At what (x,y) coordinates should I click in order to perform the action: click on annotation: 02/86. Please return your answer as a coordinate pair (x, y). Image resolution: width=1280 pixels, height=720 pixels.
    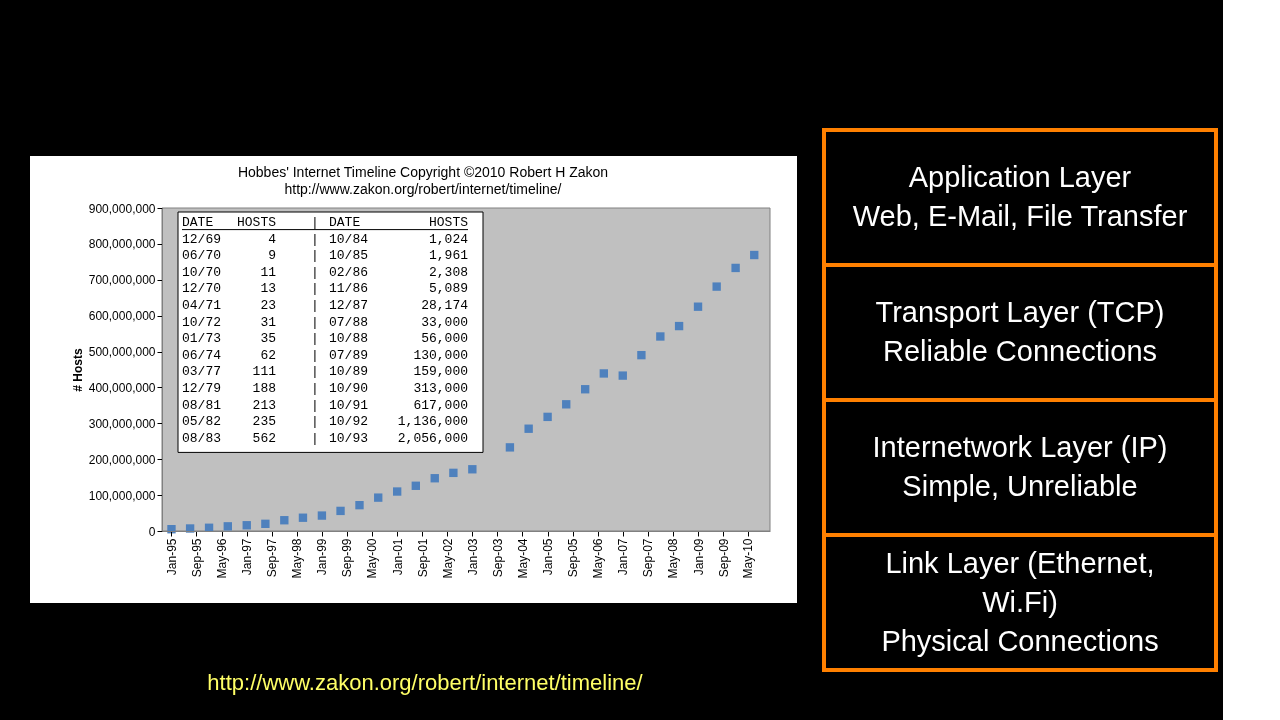
    Looking at the image, I should click on (349, 272).